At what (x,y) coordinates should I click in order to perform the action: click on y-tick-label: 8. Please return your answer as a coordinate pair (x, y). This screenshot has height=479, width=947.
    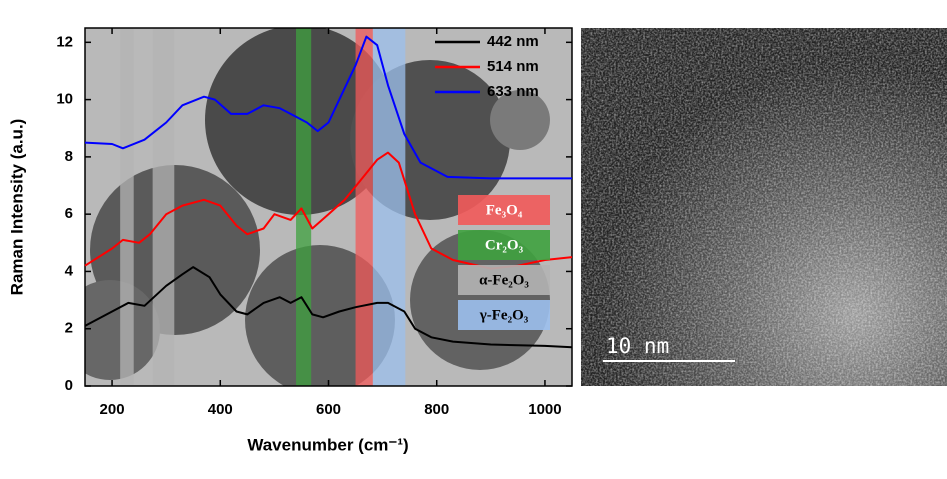
    Looking at the image, I should click on (69, 156).